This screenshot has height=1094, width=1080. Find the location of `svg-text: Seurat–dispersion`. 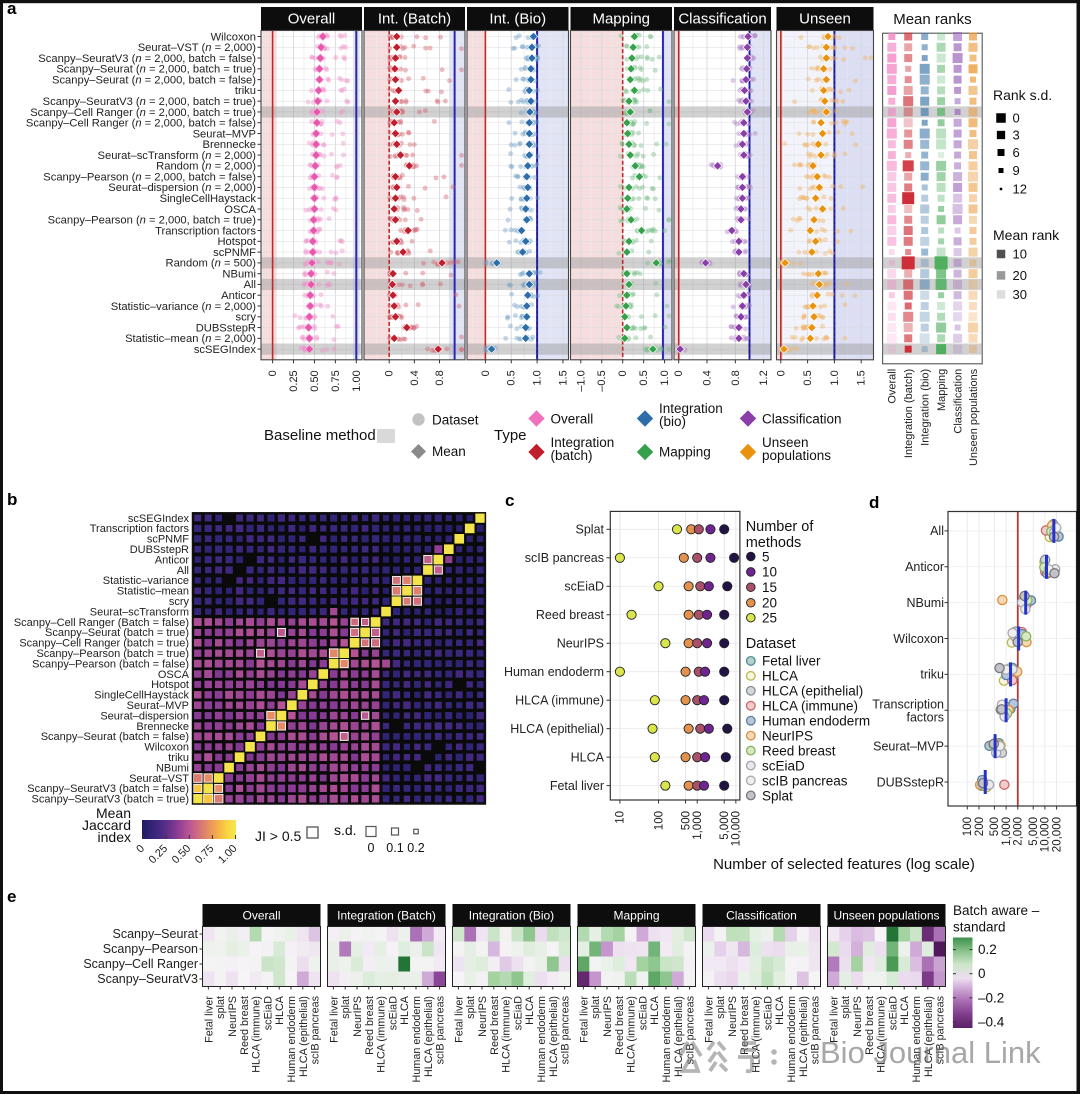

svg-text: Seurat–dispersion is located at coordinates (144, 716).